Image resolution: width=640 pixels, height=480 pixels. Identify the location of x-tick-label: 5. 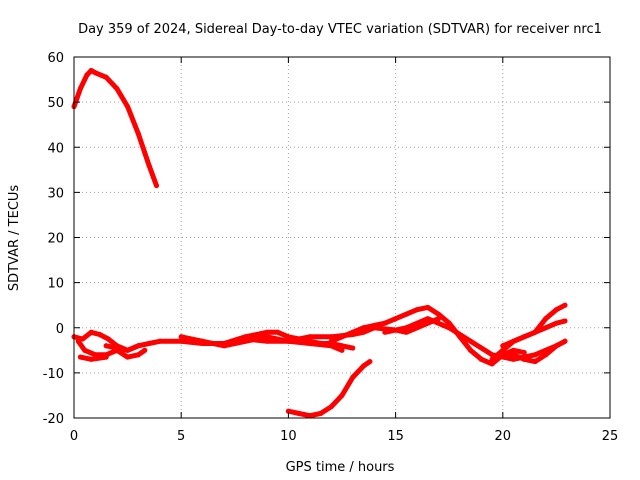
(181, 436).